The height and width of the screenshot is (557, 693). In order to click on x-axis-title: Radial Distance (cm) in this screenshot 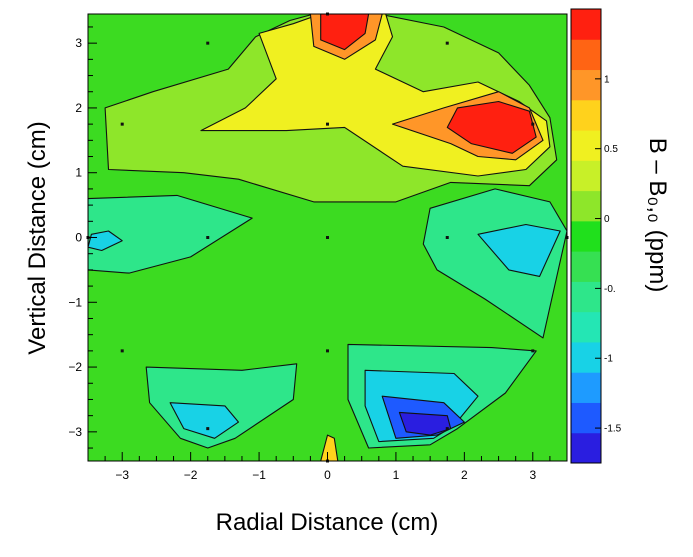, I will do `click(327, 522)`.